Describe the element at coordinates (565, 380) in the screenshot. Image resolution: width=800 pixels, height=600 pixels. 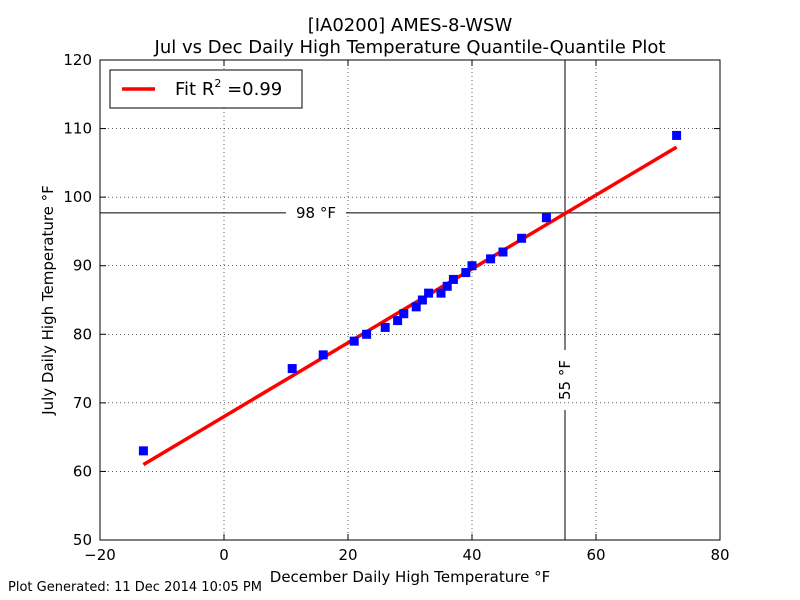
I see `vline-label: 55 °F` at that location.